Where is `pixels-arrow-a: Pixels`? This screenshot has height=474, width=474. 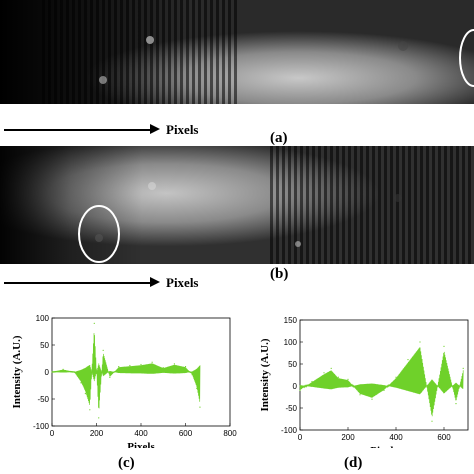
pixels-arrow-a: Pixels is located at coordinates (110, 130).